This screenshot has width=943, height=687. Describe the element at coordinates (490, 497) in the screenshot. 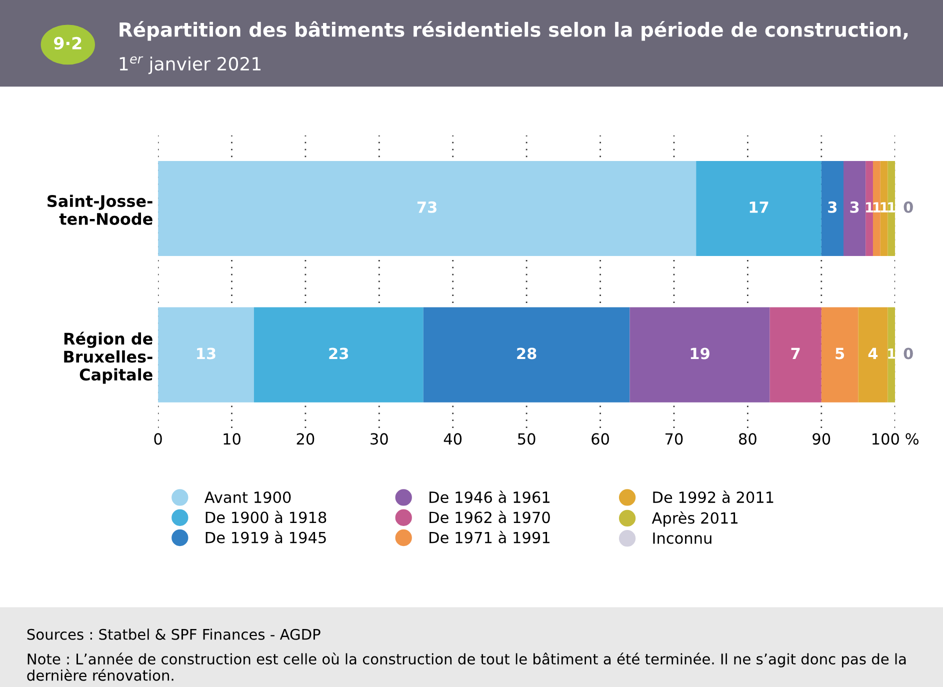

I see `legend-label: De 1946 à 1961` at that location.